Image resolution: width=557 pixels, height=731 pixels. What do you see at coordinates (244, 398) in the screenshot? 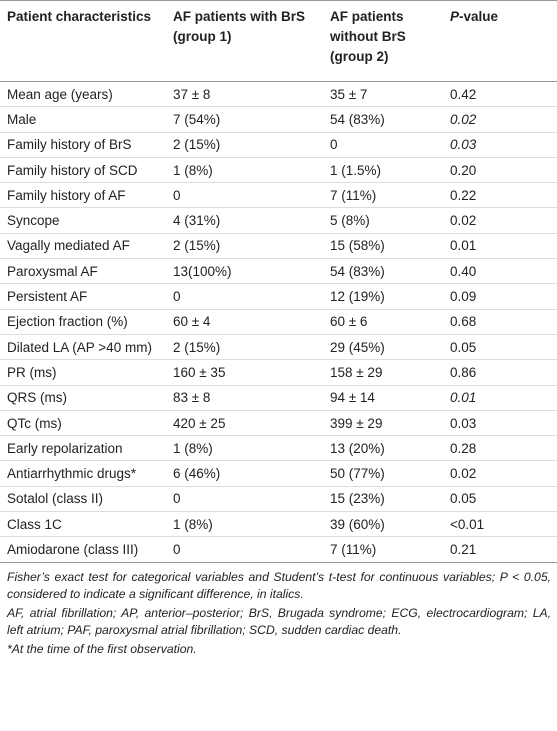
I see `cell: 83 ± 8` at bounding box center [244, 398].